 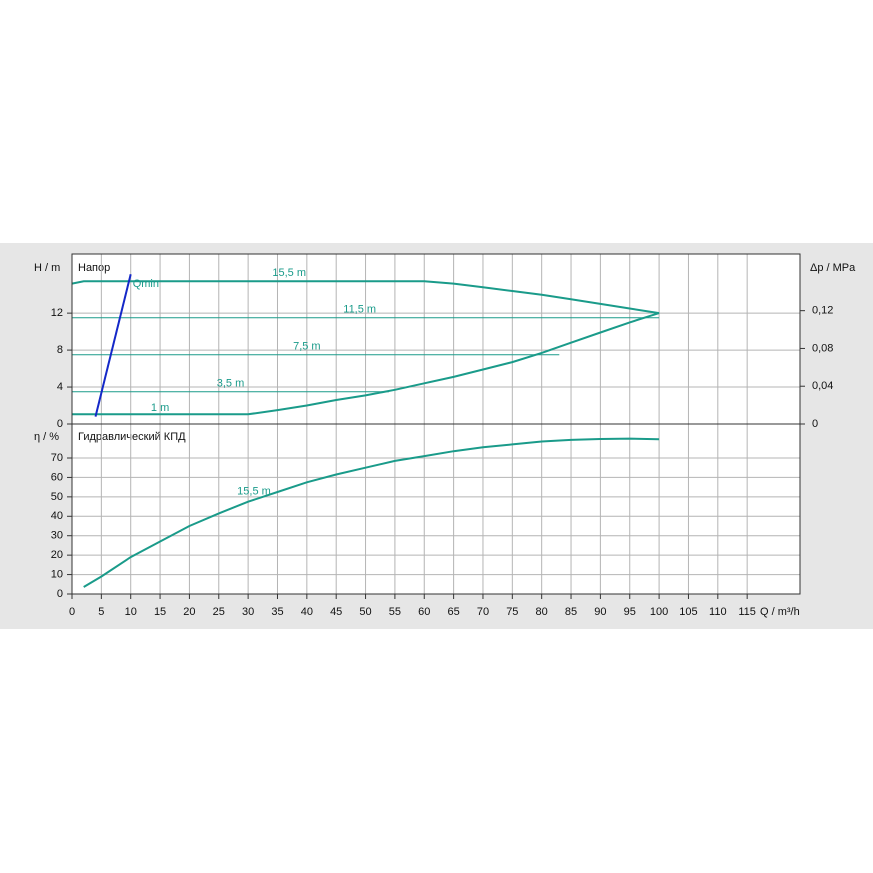 I want to click on x-tick-label: 35, so click(x=277, y=612).